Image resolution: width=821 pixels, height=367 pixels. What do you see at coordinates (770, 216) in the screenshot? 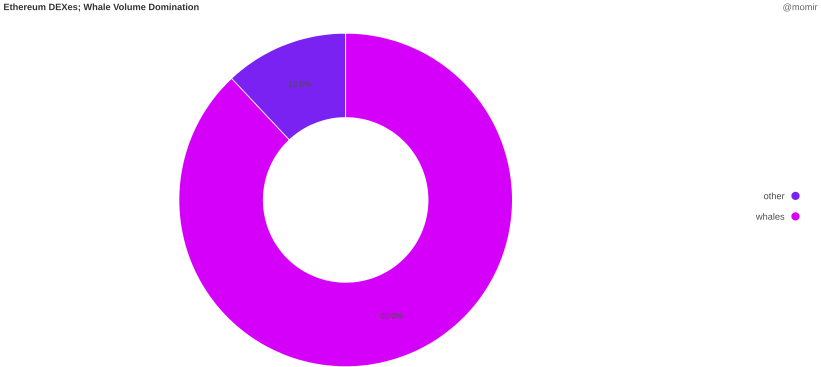
I see `legend-label: whales` at bounding box center [770, 216].